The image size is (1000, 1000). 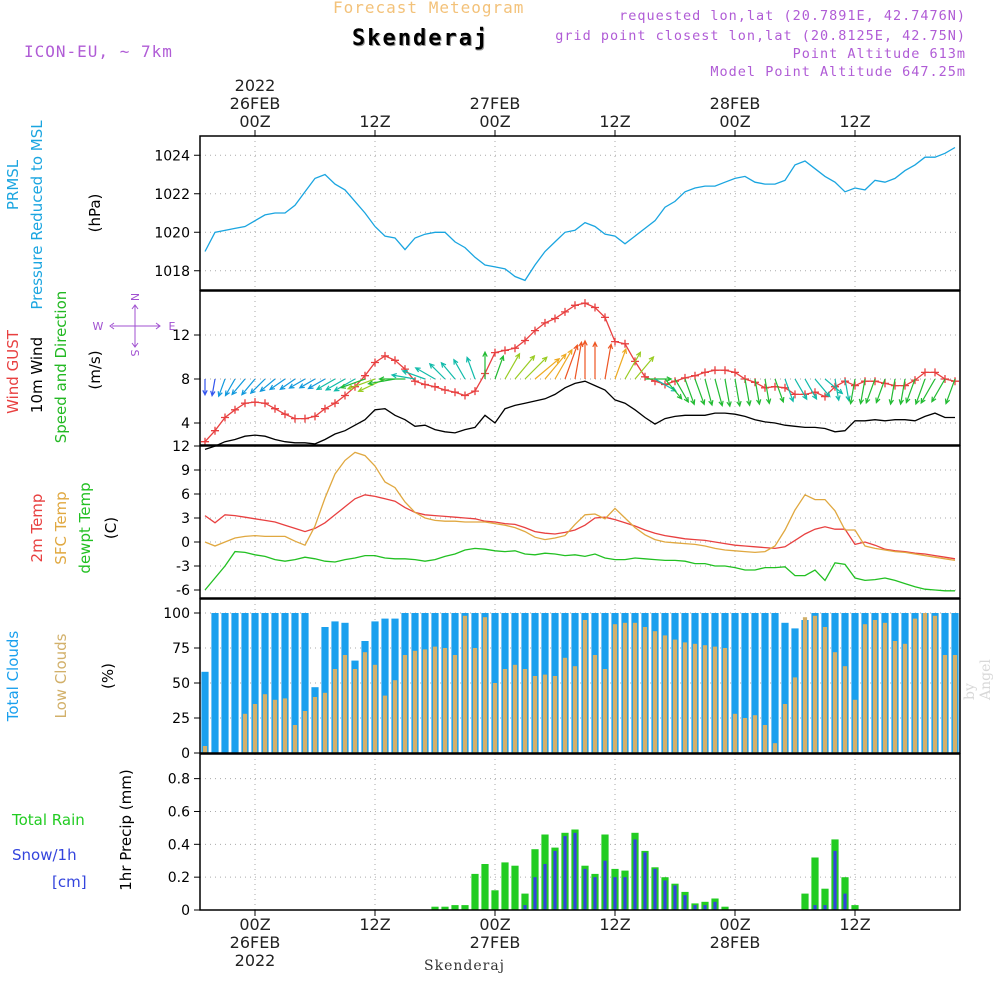 I want to click on pressure-label-group: Pressure Reduced to MSL, so click(x=37, y=215).